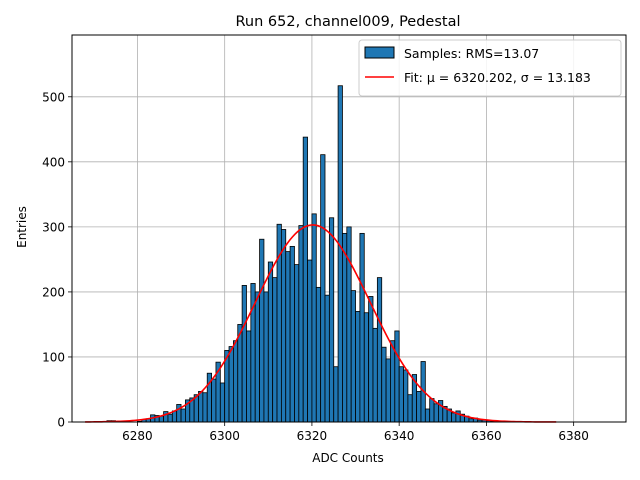 The width and height of the screenshot is (640, 480). I want to click on x-tick-label: 6280, so click(137, 436).